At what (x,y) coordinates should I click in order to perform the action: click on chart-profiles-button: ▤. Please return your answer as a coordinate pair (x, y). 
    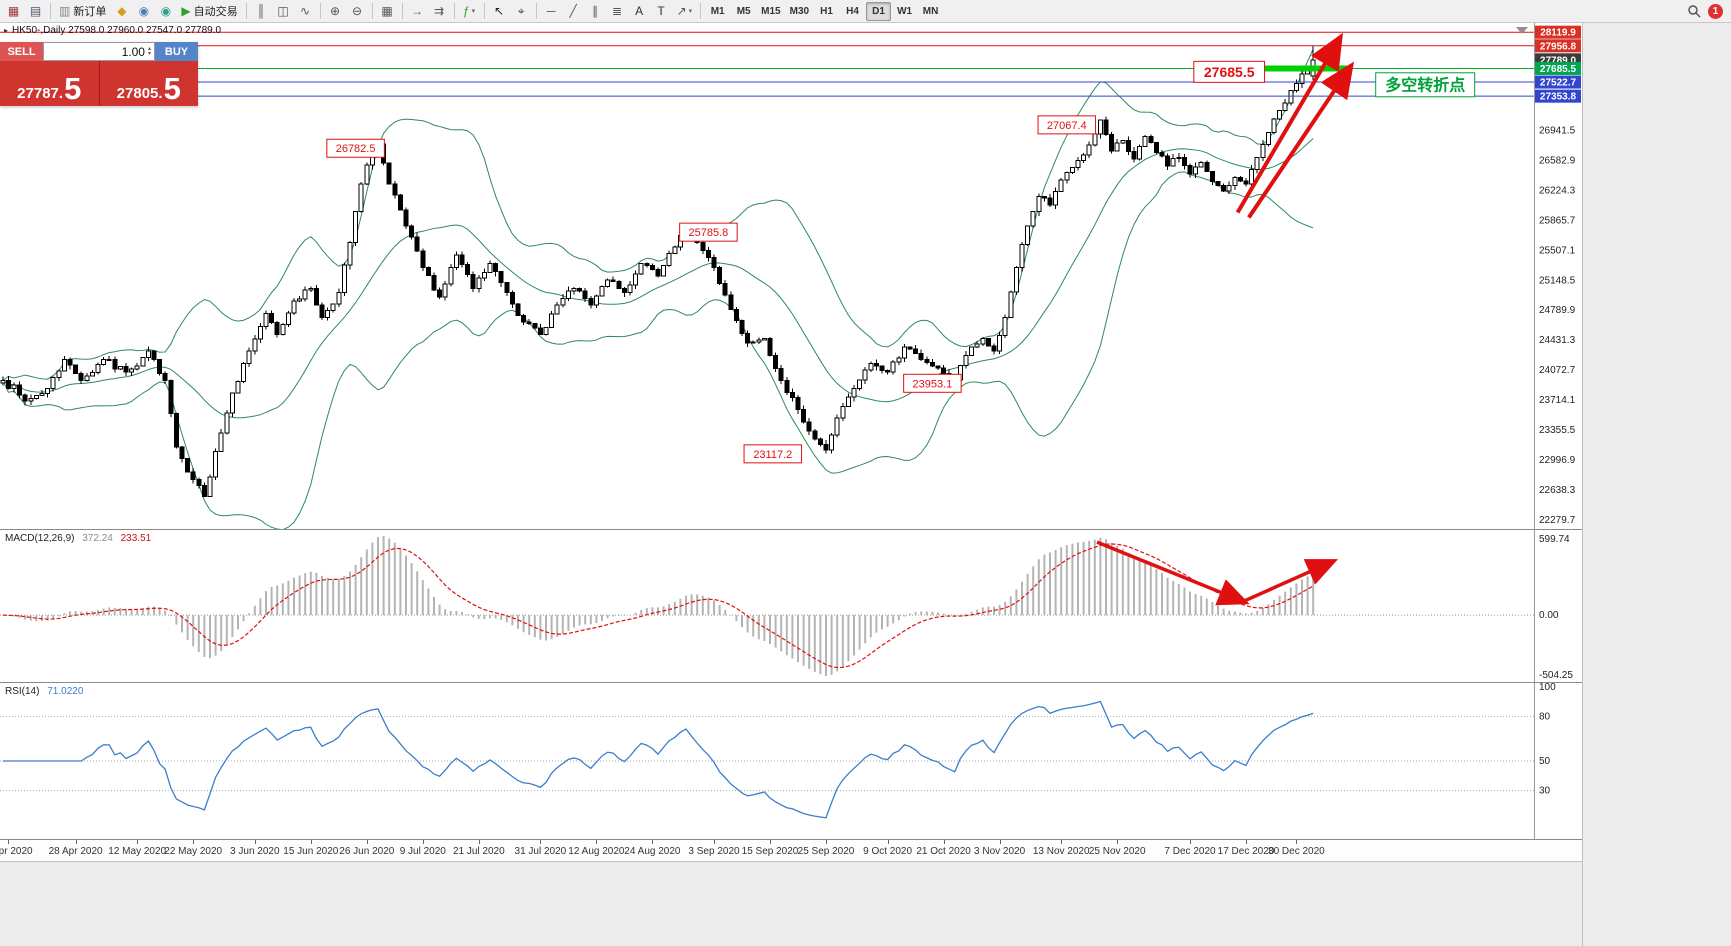
    Looking at the image, I should click on (35, 11).